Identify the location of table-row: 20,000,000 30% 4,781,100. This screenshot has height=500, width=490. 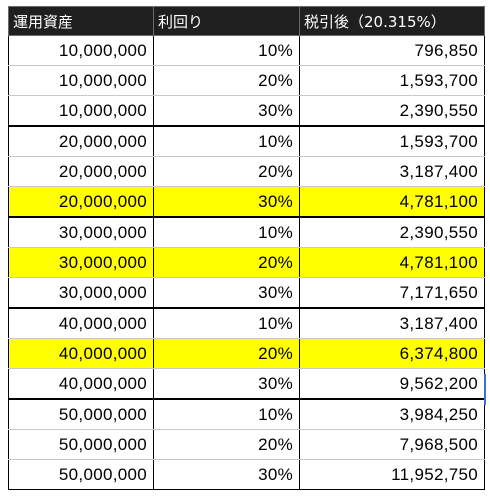
(246, 202).